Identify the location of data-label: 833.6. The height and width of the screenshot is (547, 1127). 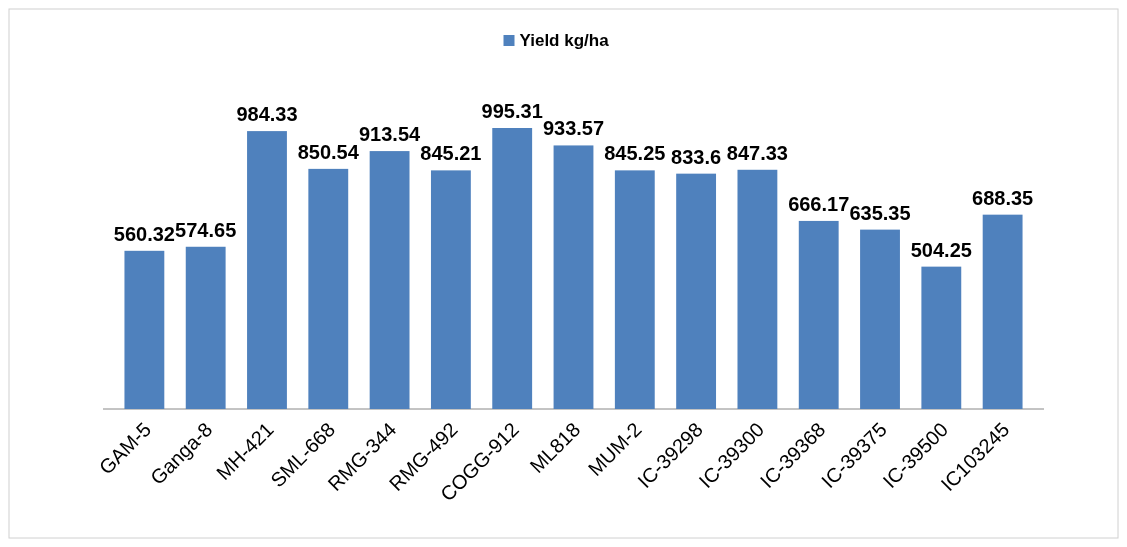
(696, 156).